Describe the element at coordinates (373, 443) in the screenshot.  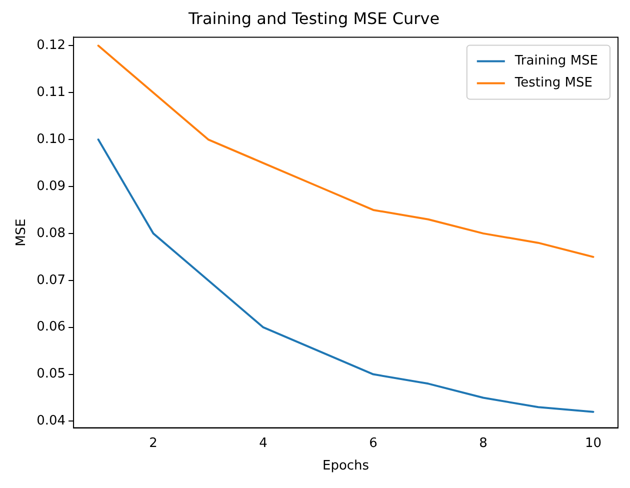
I see `x-tick-label: 6` at that location.